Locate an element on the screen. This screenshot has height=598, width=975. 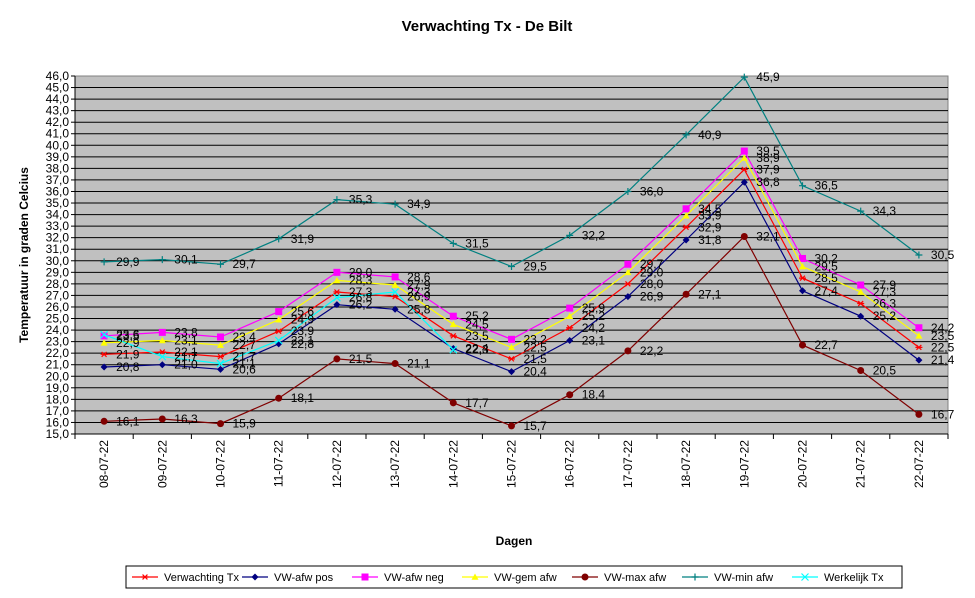
data-label: 23,6 is located at coordinates (128, 335).